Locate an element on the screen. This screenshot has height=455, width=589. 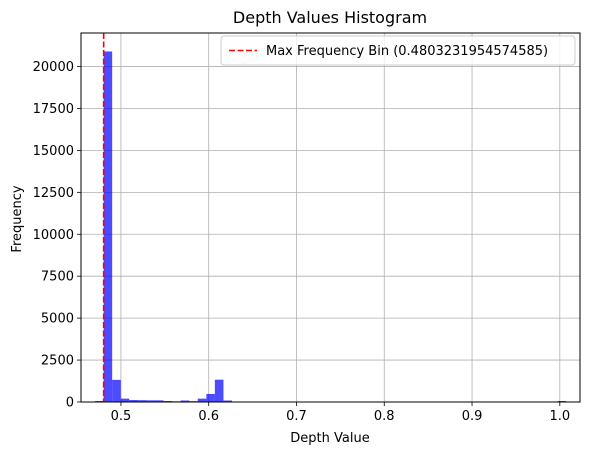
y-tick-label: 10000 is located at coordinates (53, 235).